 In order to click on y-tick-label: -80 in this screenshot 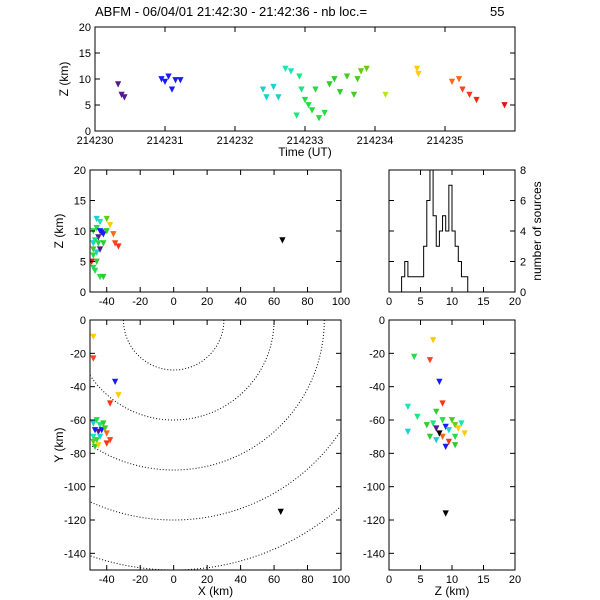, I will do `click(78, 454)`.